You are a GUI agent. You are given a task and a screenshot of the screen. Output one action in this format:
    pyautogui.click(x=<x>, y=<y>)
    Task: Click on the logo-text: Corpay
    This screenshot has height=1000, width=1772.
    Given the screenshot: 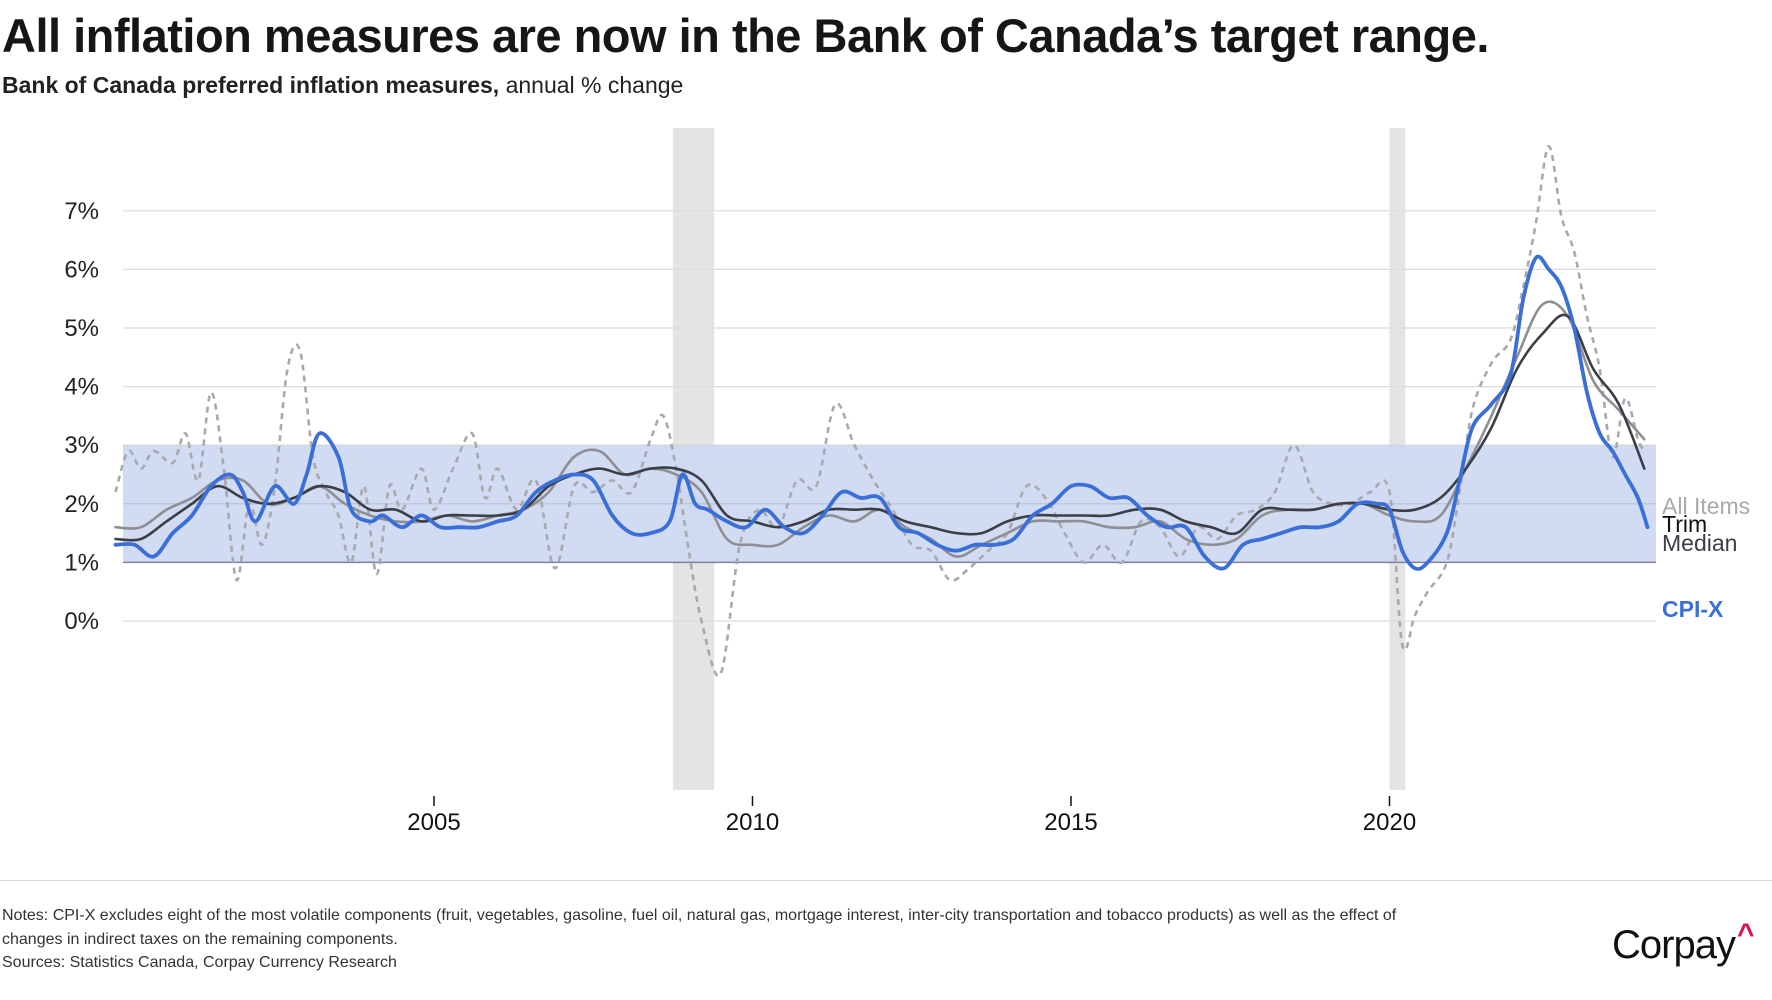 What is the action you would take?
    pyautogui.click(x=1674, y=945)
    